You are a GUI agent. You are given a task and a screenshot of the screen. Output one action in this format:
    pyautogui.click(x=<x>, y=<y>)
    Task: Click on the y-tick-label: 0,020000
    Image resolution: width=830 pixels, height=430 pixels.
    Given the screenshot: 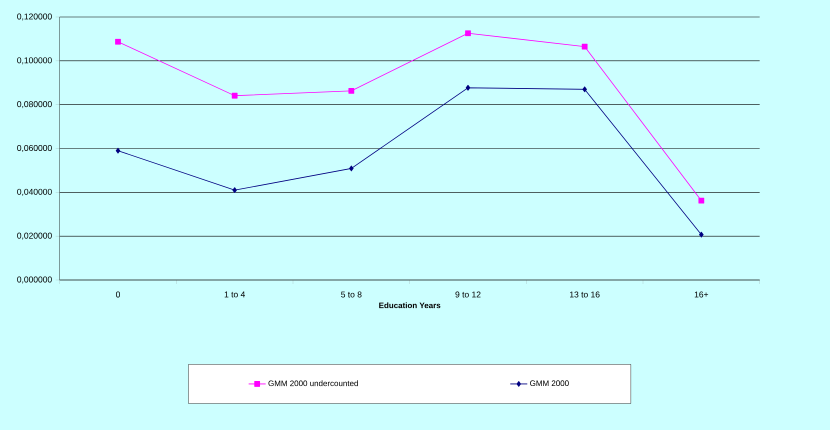 What is the action you would take?
    pyautogui.click(x=34, y=236)
    